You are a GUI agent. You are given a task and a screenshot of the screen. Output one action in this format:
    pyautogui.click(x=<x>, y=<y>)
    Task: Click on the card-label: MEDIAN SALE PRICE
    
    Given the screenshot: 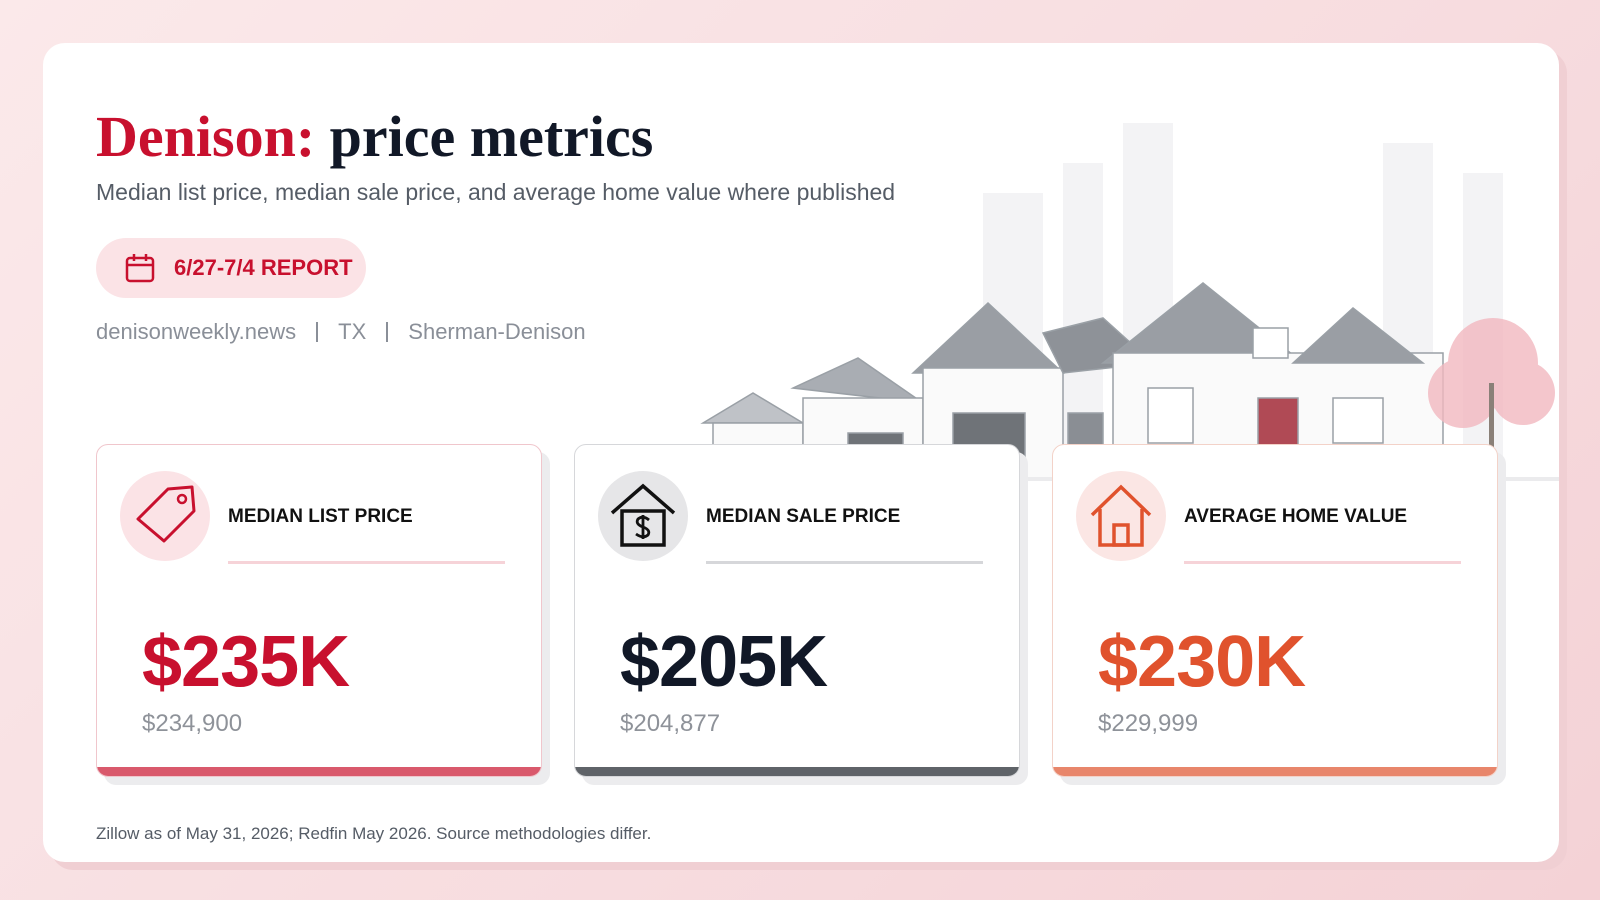 What is the action you would take?
    pyautogui.click(x=803, y=516)
    